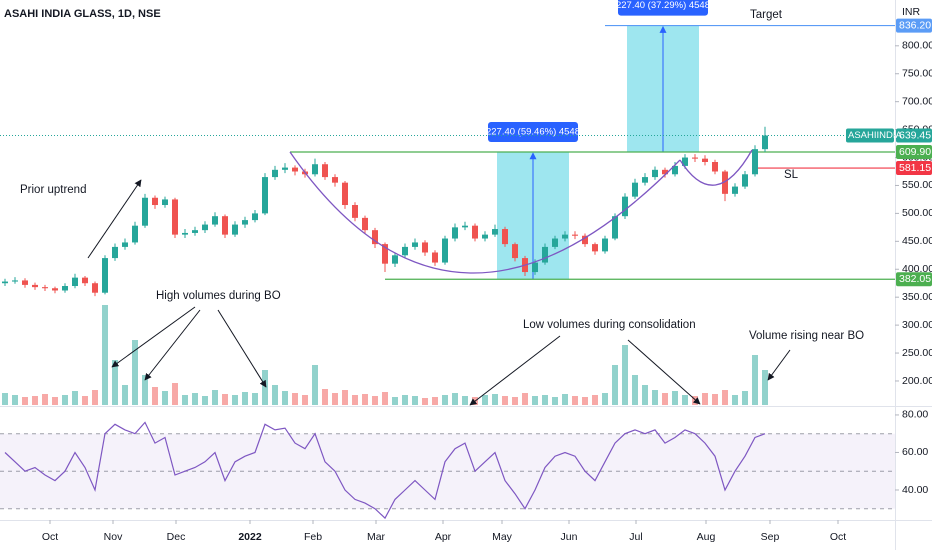 This screenshot has width=932, height=550. I want to click on volume-layer, so click(385, 355).